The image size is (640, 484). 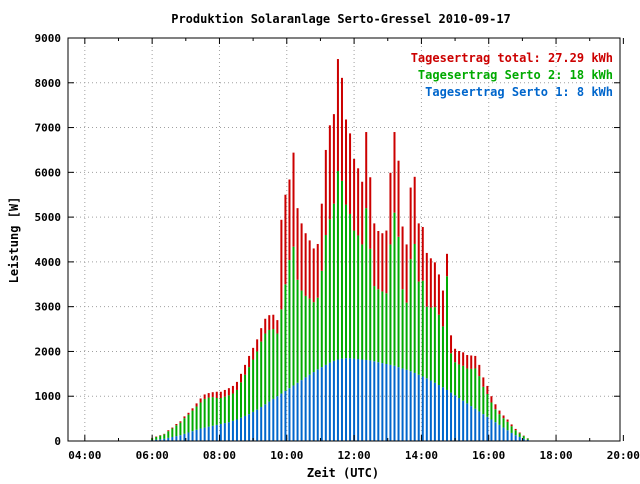 I want to click on x-tick-label: 16:00, so click(x=488, y=455).